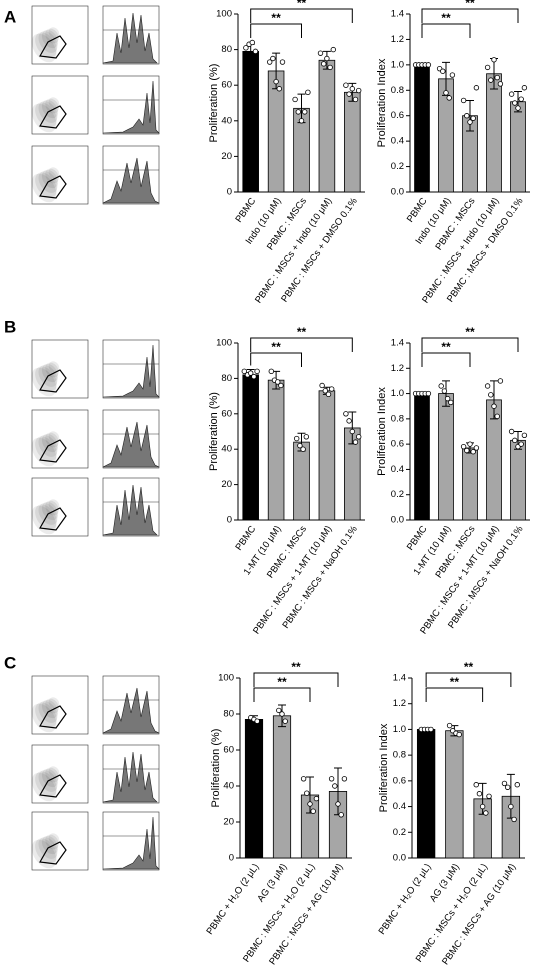 This screenshot has width=536, height=972. What do you see at coordinates (405, 899) in the screenshot?
I see `x-tick-label: PBMC + H₂O (2 μL)` at bounding box center [405, 899].